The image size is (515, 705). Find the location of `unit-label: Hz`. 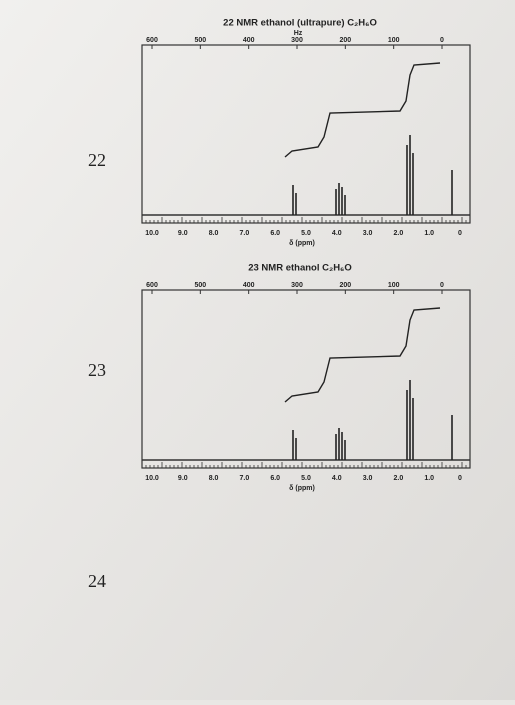

unit-label: Hz is located at coordinates (298, 33).